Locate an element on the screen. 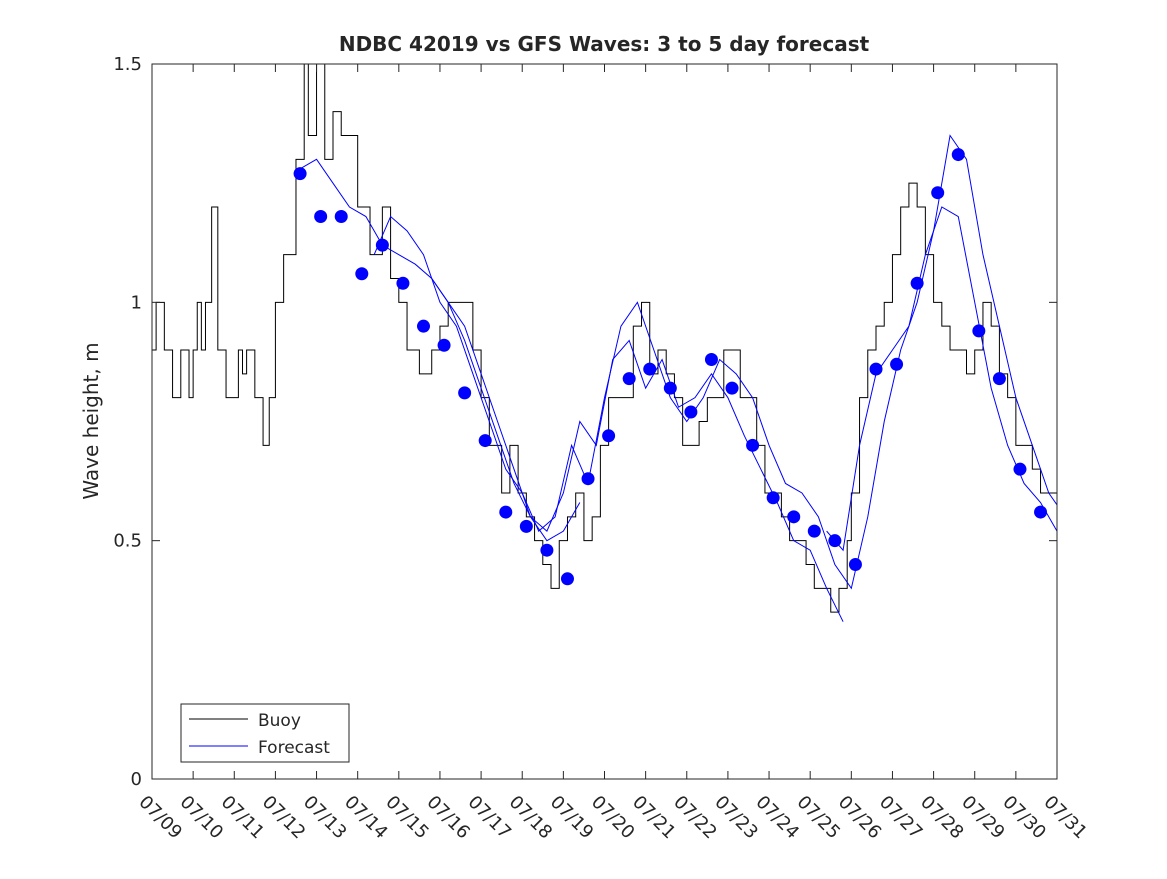  y-tick-label: 0 is located at coordinates (136, 779).